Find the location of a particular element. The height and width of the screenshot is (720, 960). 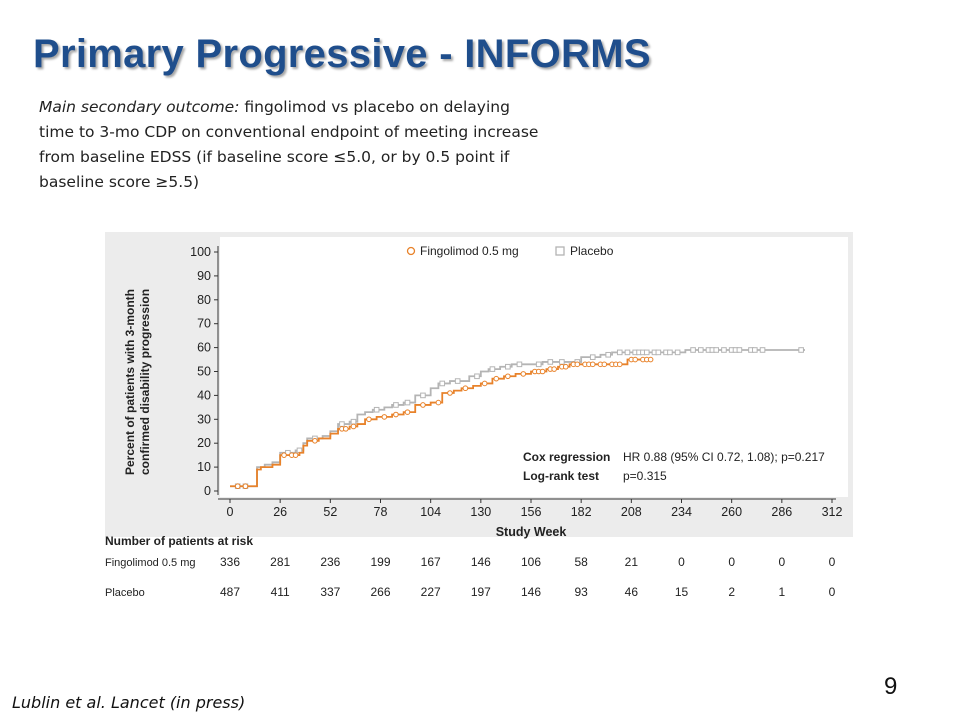

x-tick-label: 234 is located at coordinates (681, 512).